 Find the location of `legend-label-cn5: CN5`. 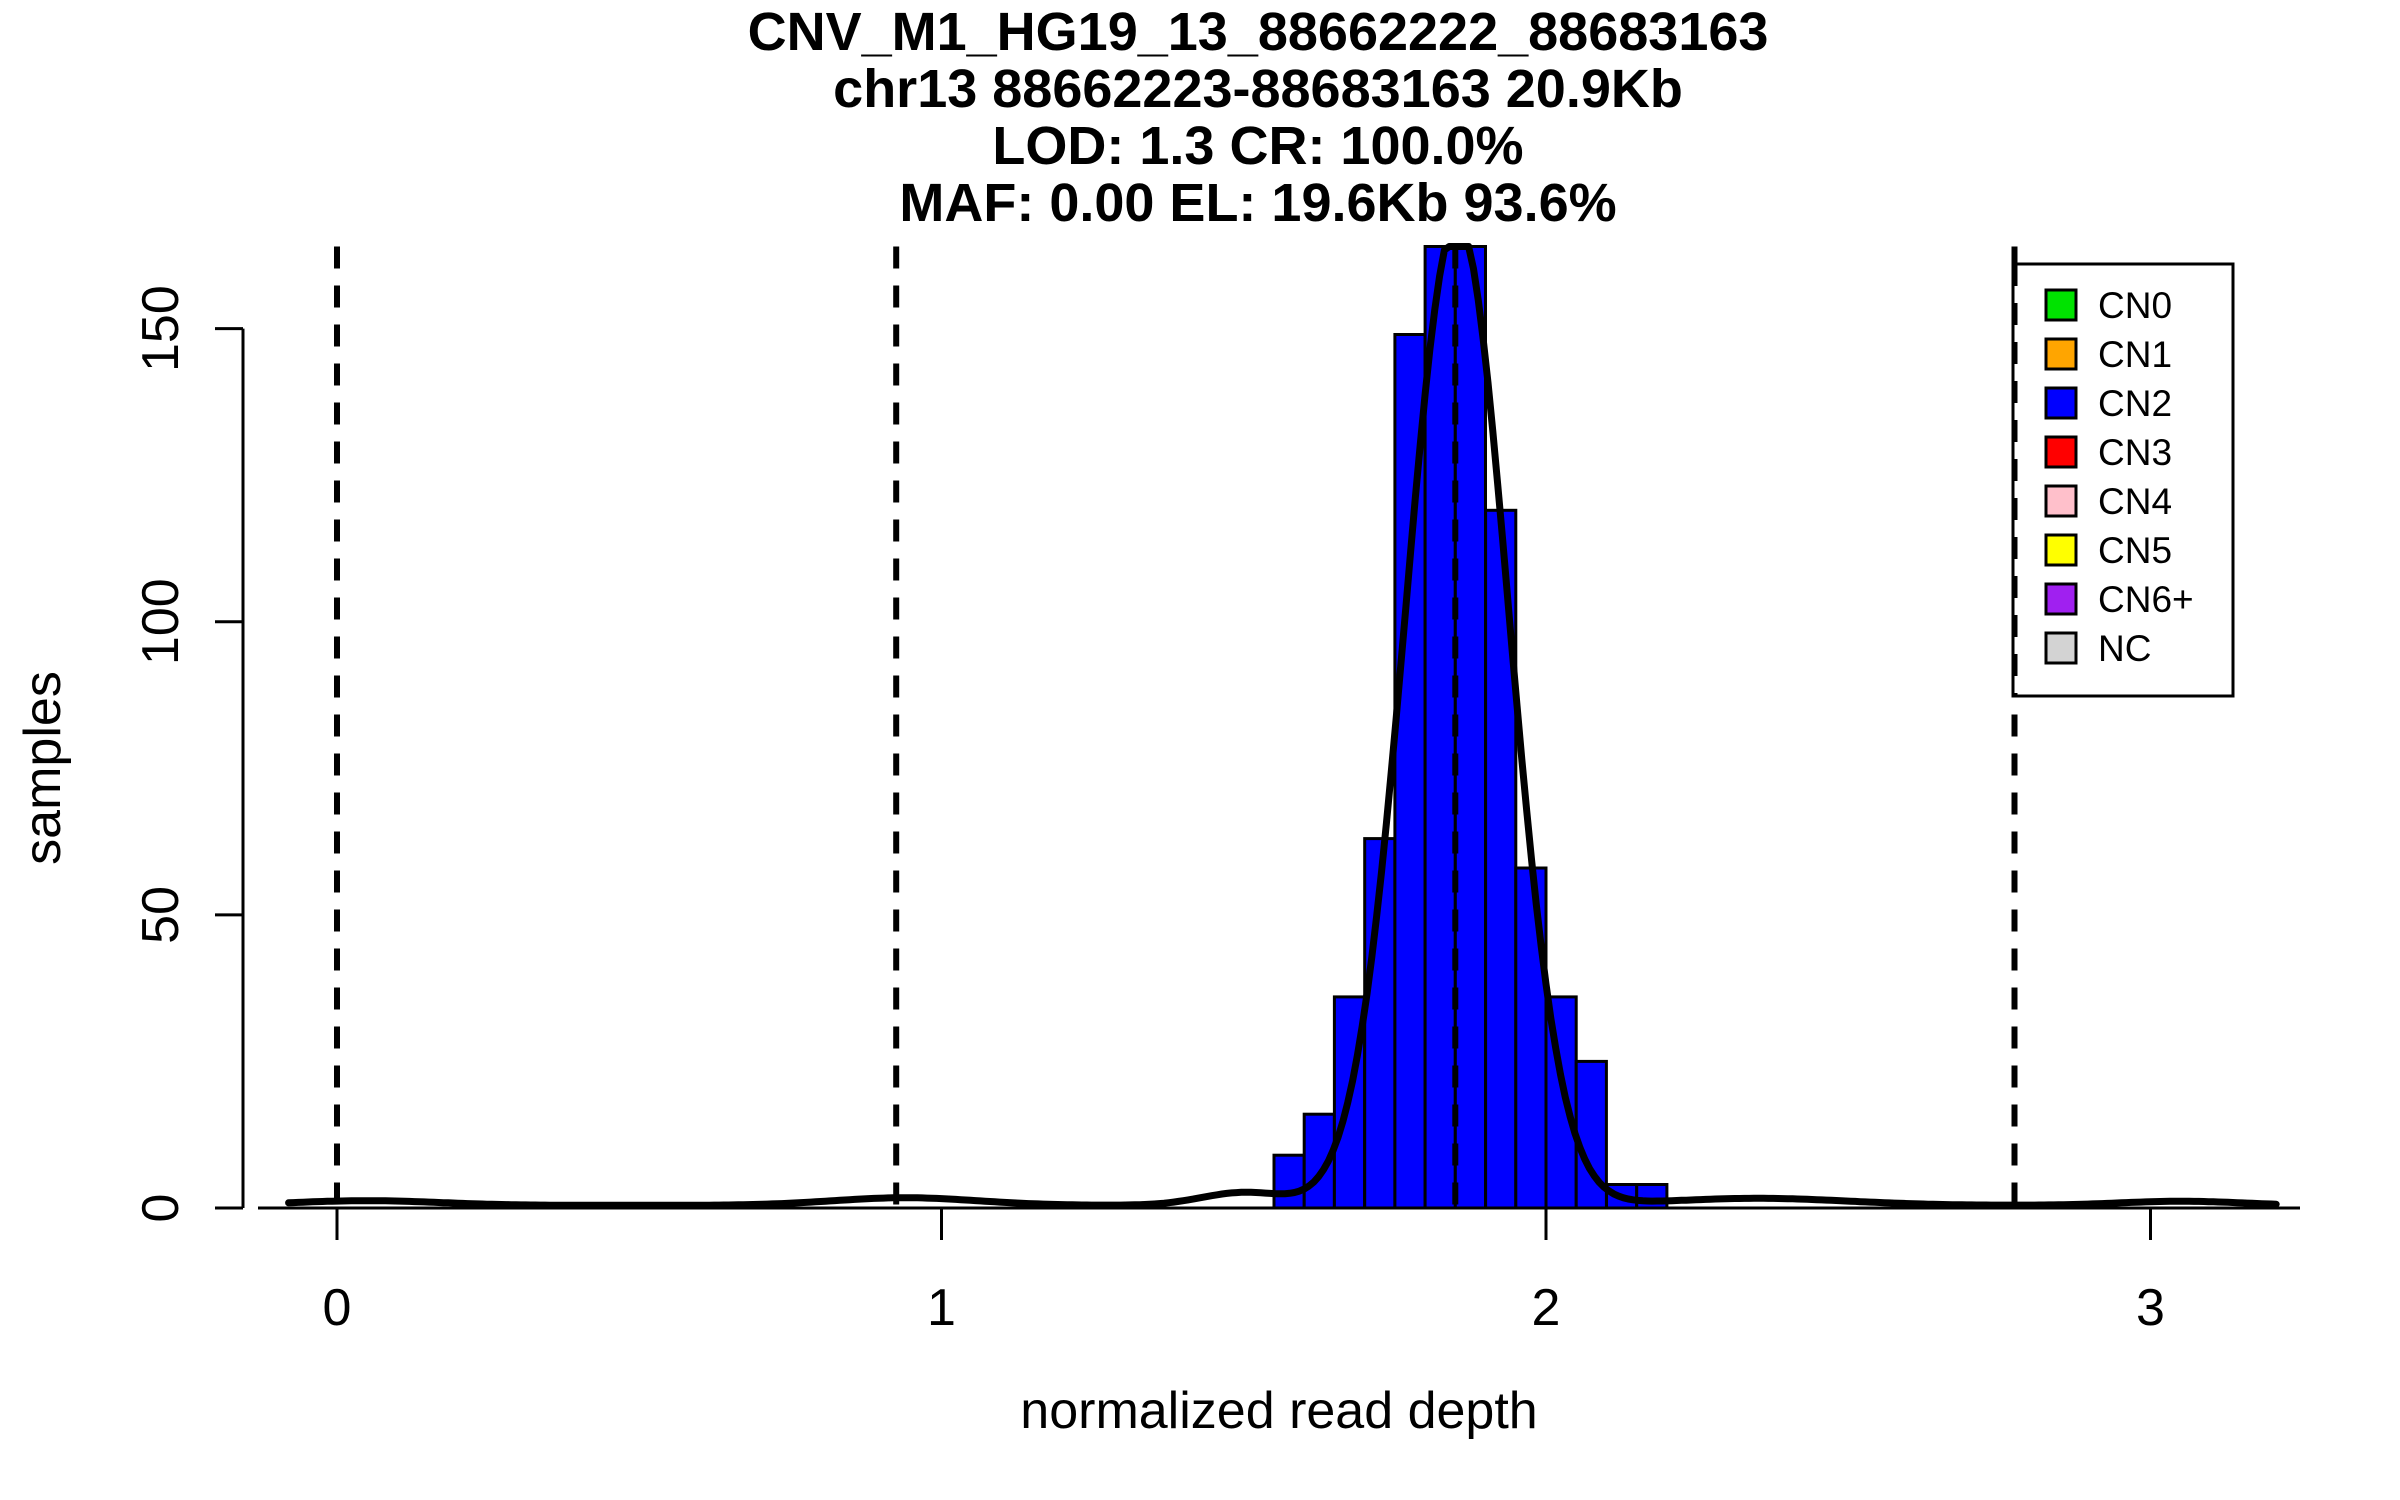

legend-label-cn5: CN5 is located at coordinates (2135, 550).